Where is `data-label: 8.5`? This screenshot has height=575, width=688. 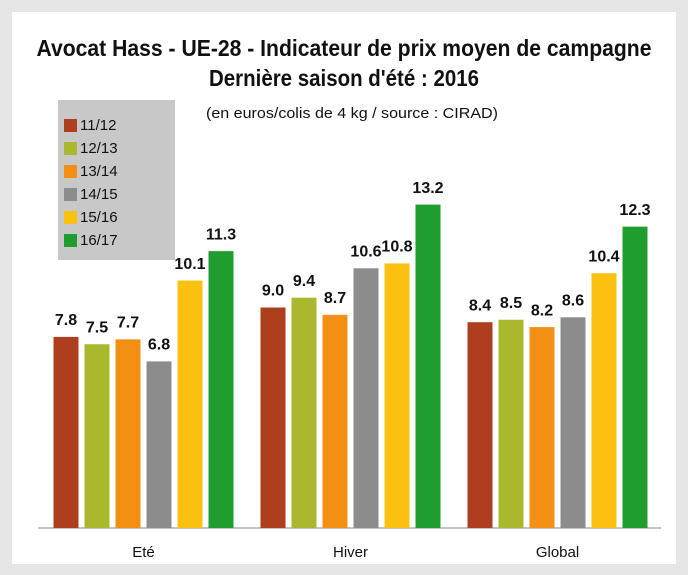
data-label: 8.5 is located at coordinates (511, 303).